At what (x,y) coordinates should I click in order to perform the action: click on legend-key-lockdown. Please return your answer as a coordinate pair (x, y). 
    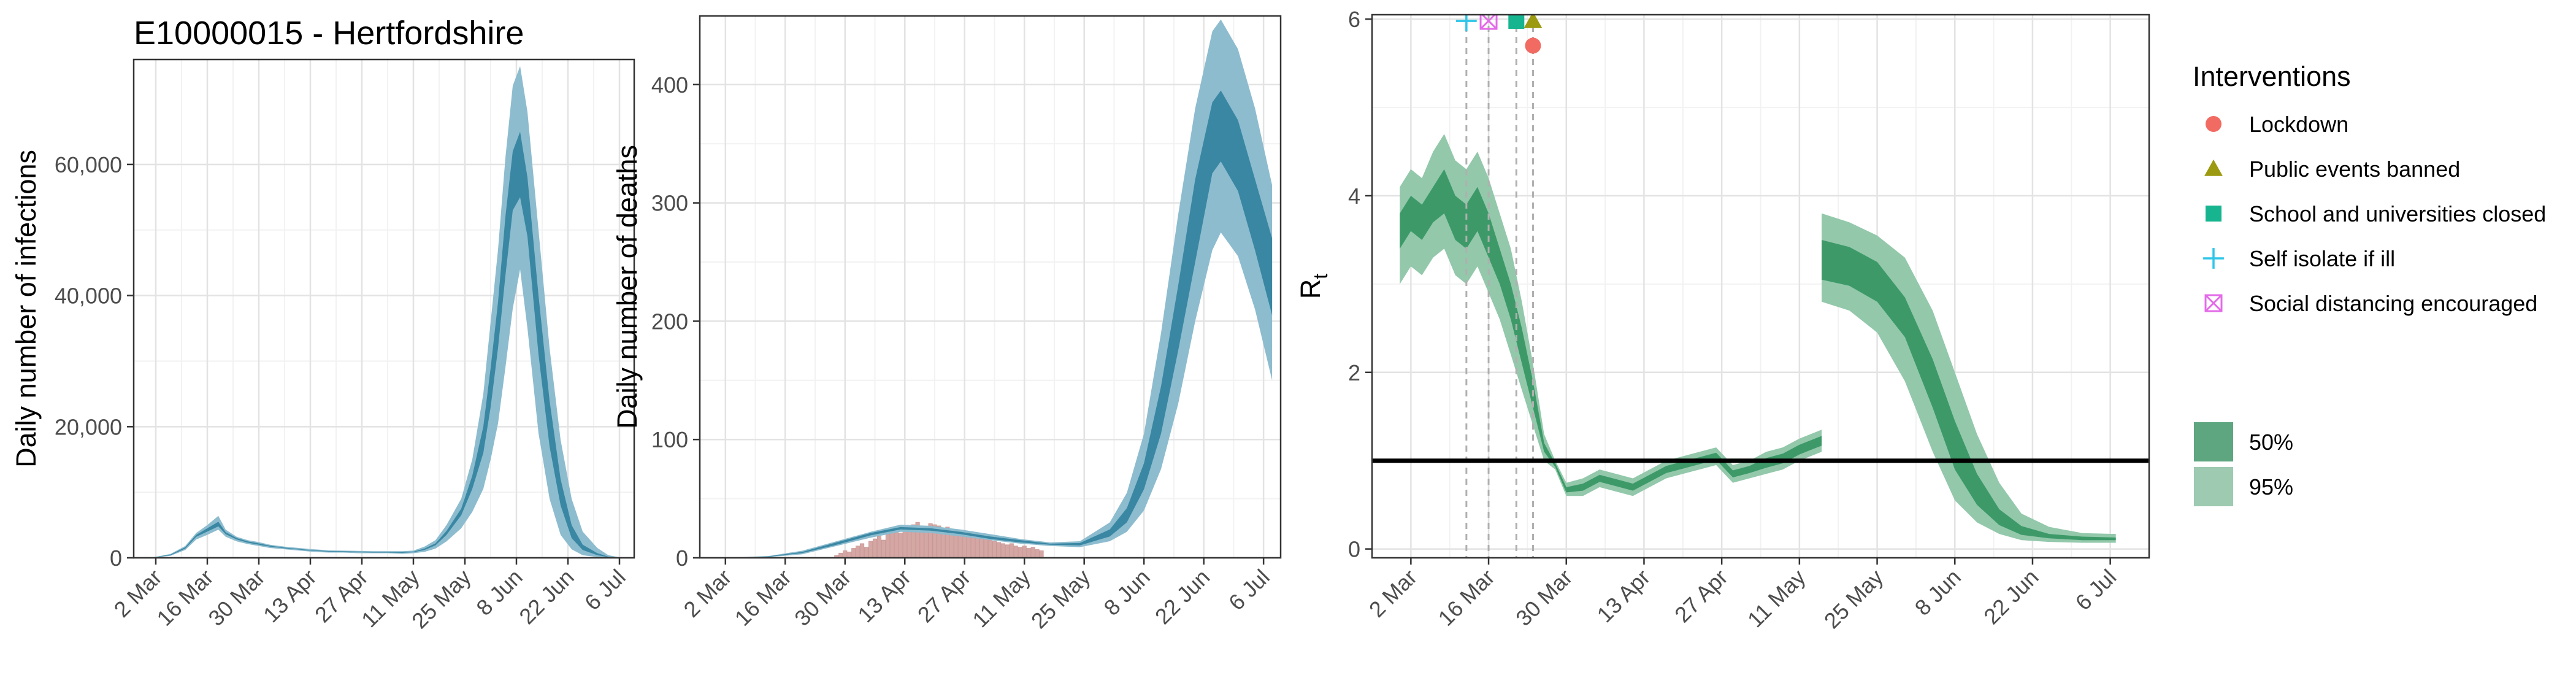
    Looking at the image, I should click on (2213, 124).